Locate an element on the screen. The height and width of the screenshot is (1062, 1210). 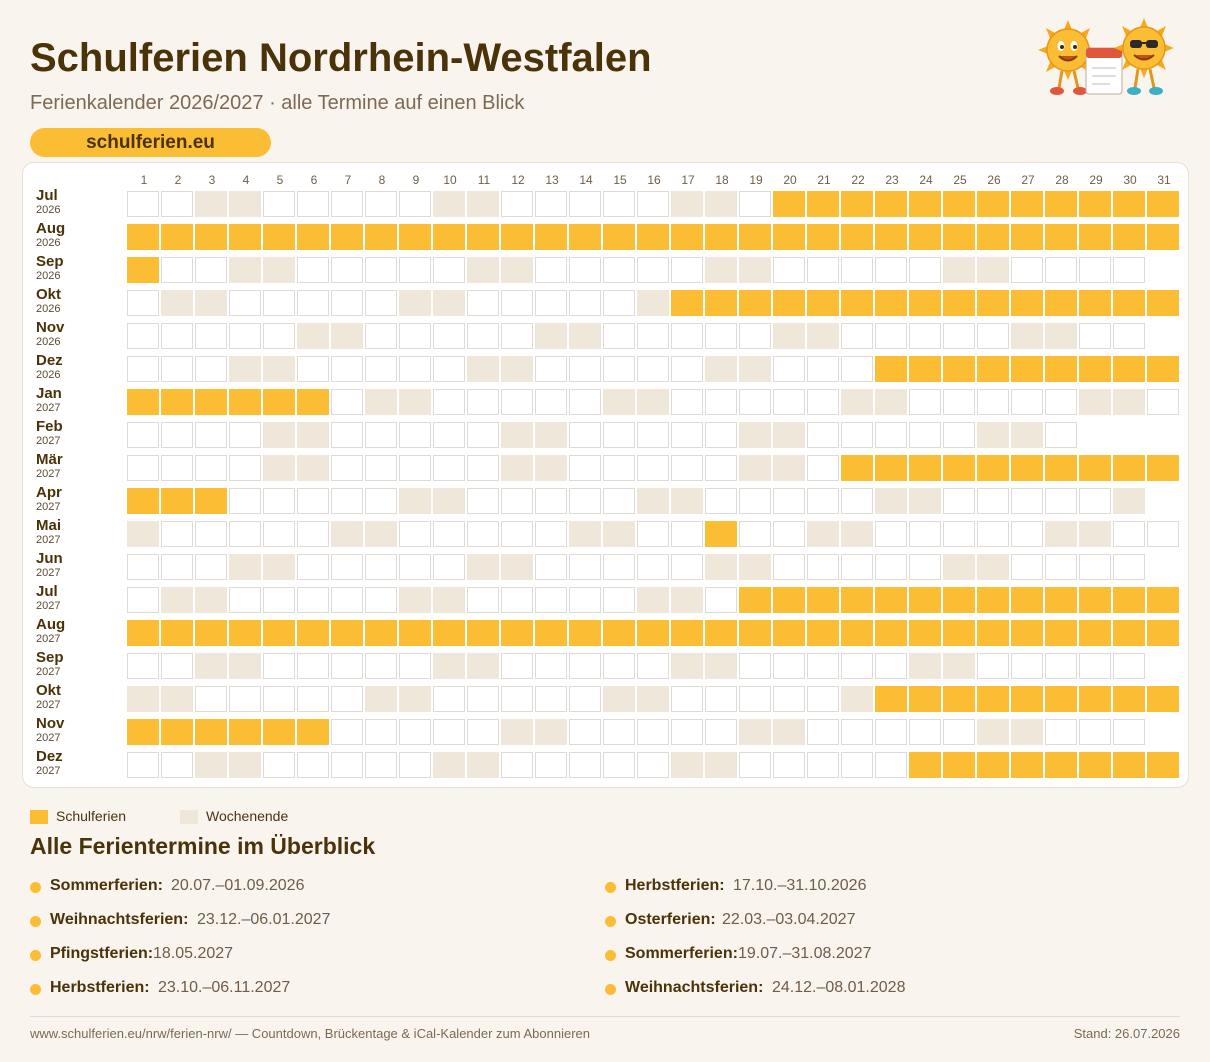
month-label: Okt 2026 is located at coordinates (48, 301).